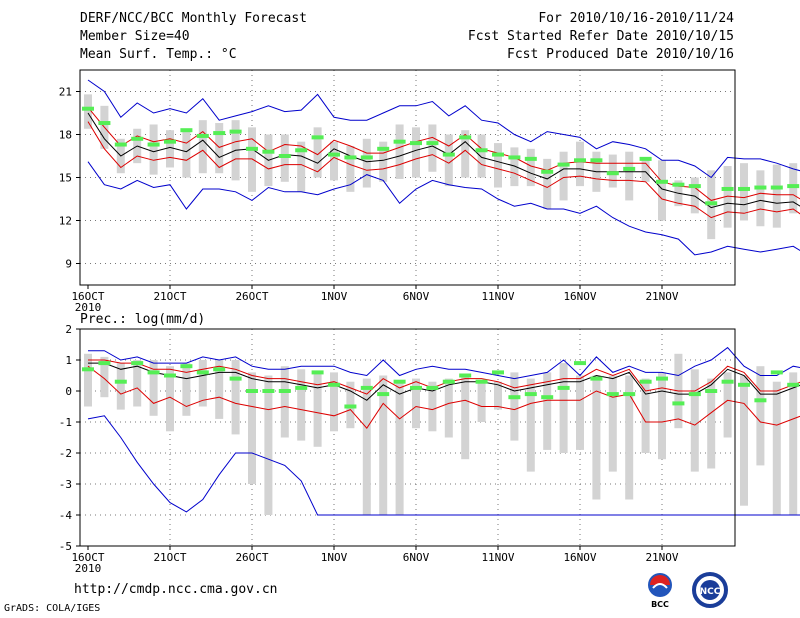  Describe the element at coordinates (65, 546) in the screenshot. I see `y-tick-label: -5` at that location.